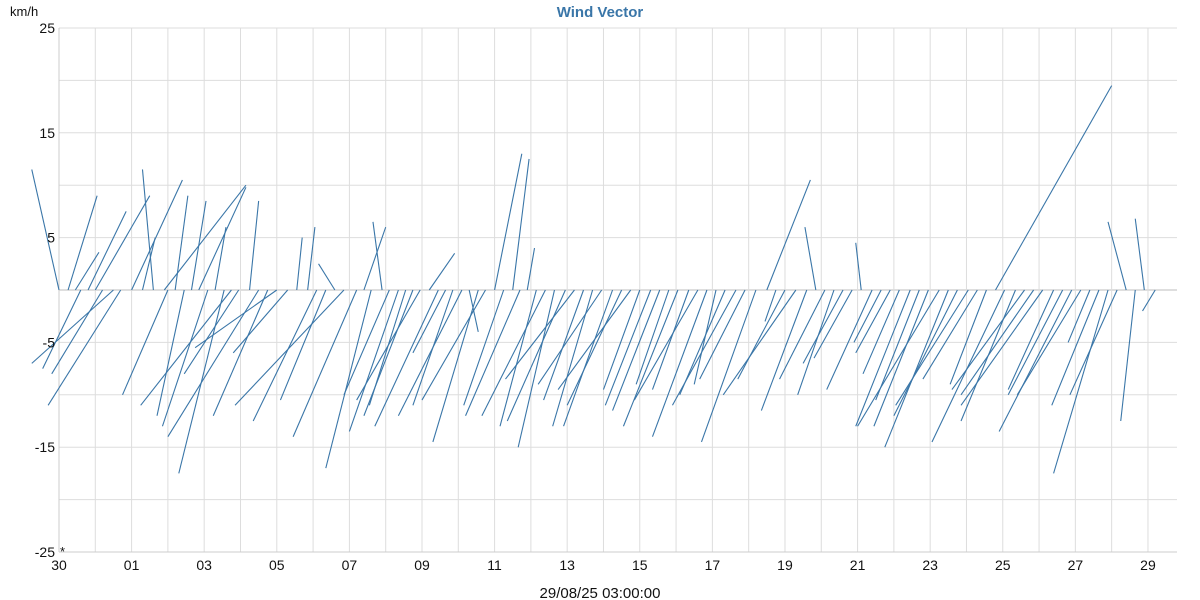 The image size is (1200, 600). Describe the element at coordinates (494, 565) in the screenshot. I see `x-tick-label: 11` at that location.